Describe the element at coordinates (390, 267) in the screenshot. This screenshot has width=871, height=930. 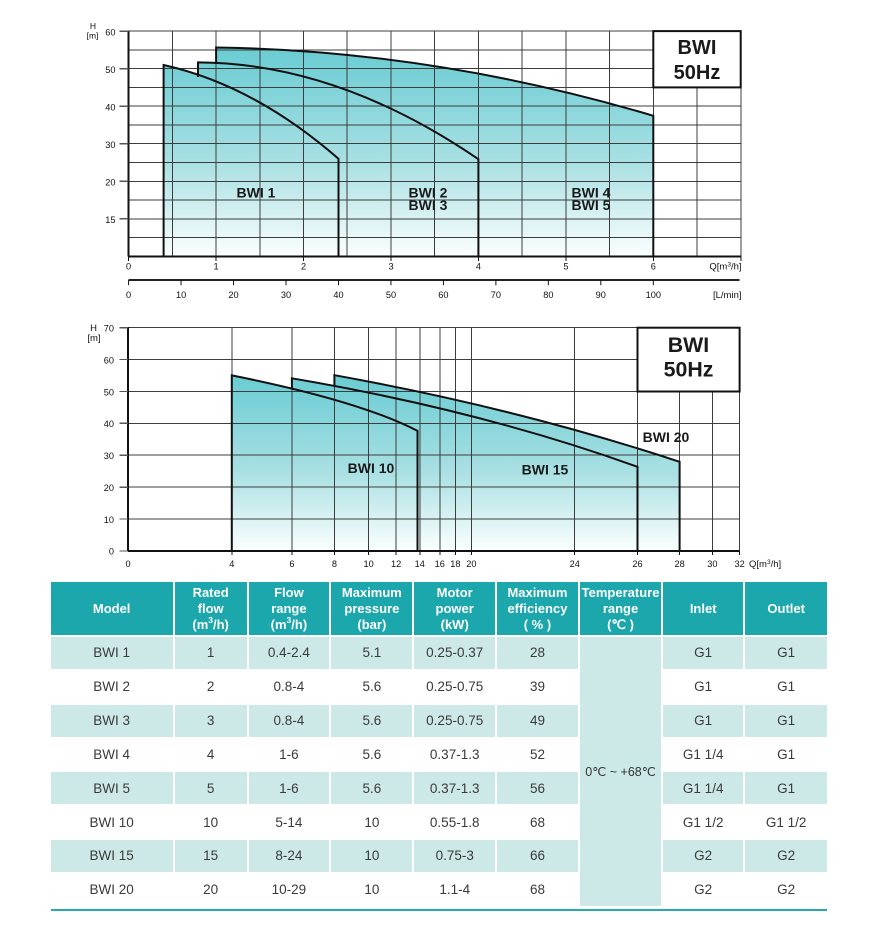
I see `svg-text: 3` at that location.